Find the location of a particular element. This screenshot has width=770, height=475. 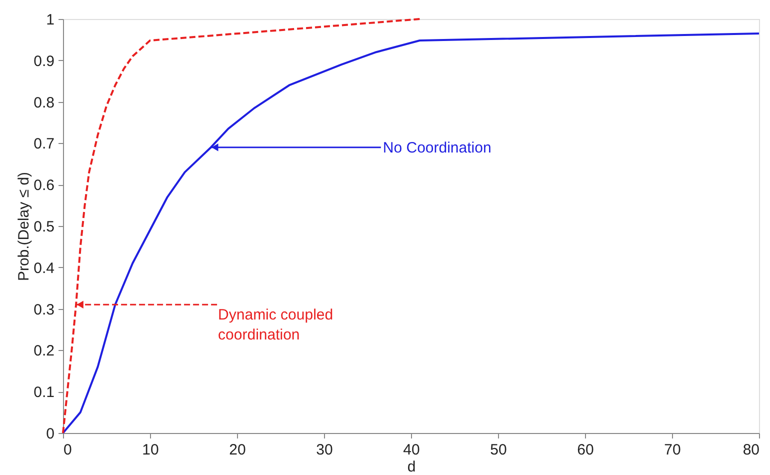

x-tick-label: 10 is located at coordinates (150, 450).